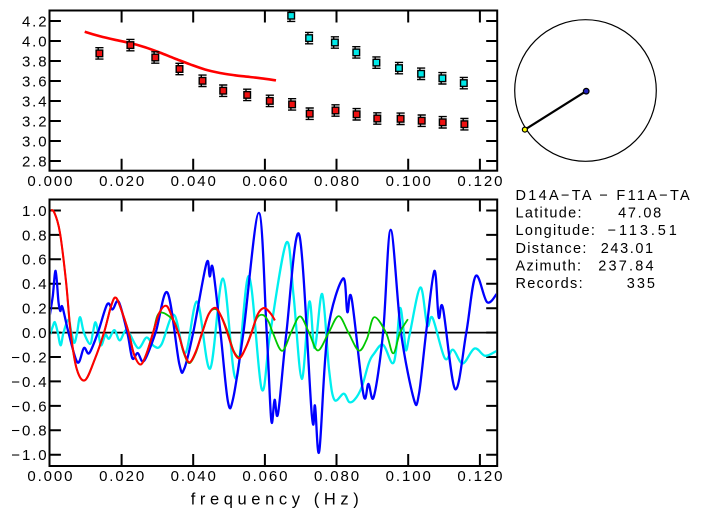  I want to click on svg-text: −0.4, so click(29, 382).